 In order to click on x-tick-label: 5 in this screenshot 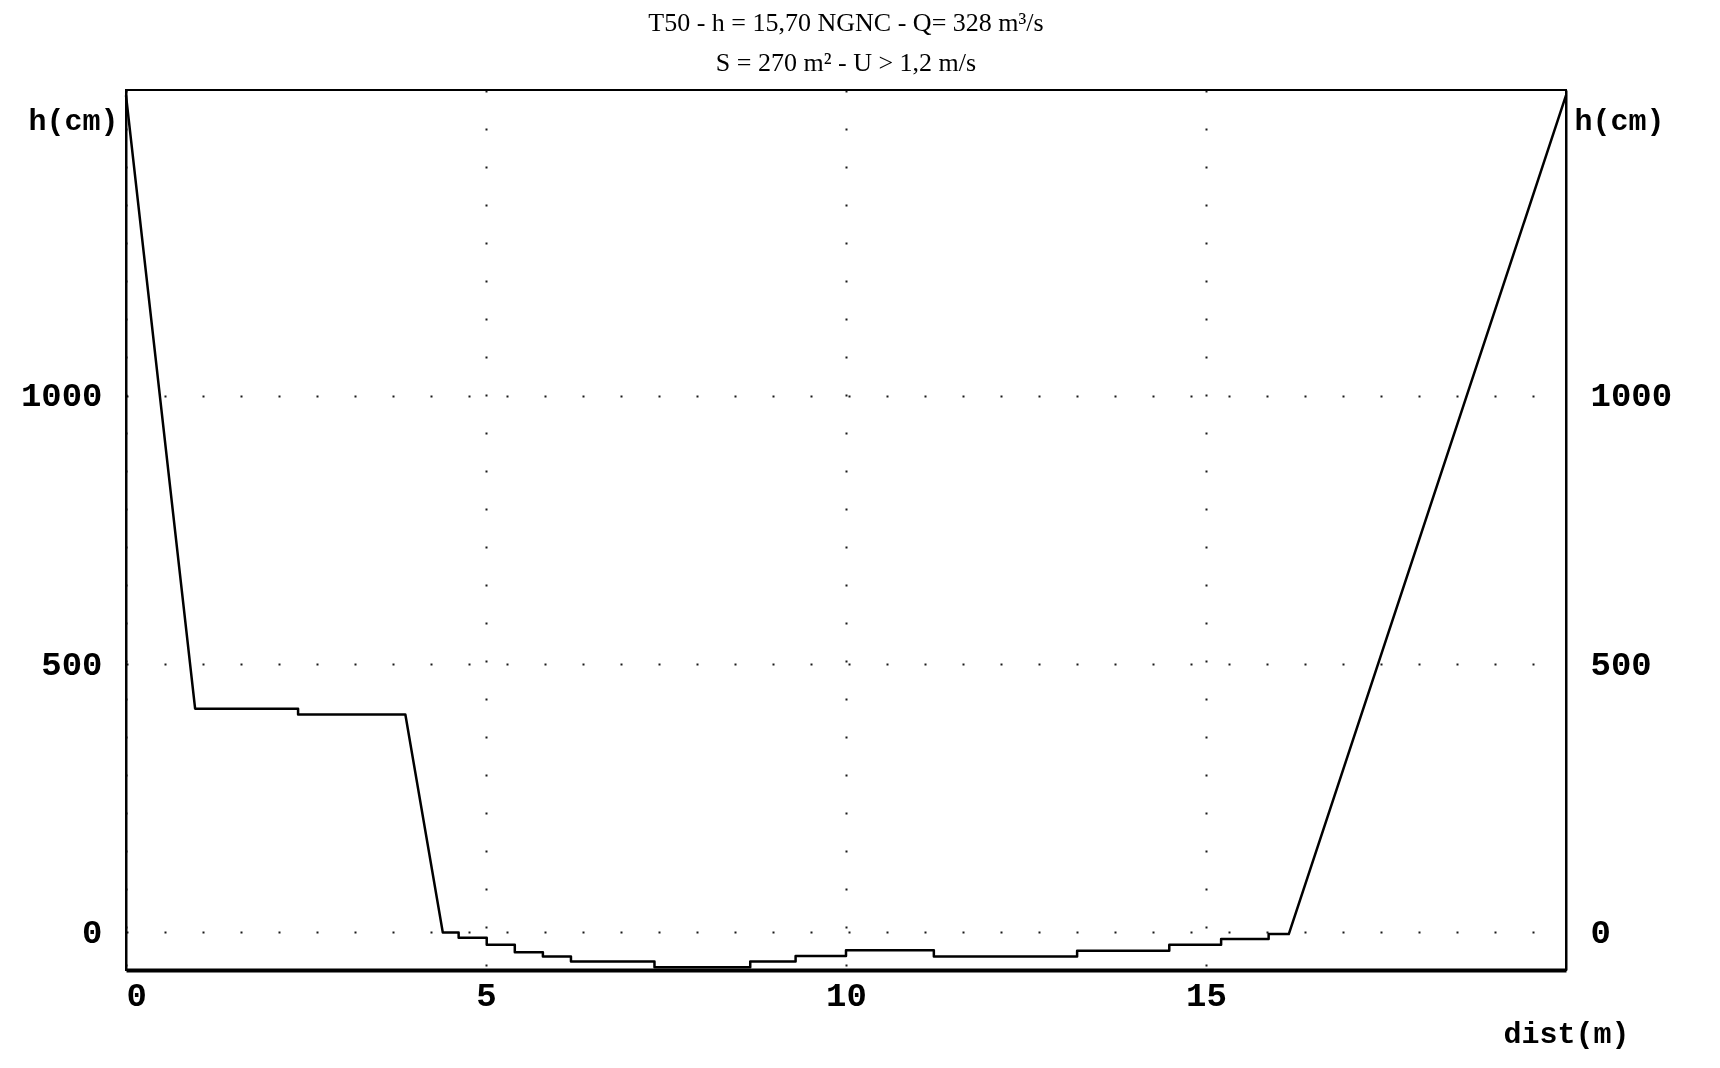, I will do `click(486, 996)`.